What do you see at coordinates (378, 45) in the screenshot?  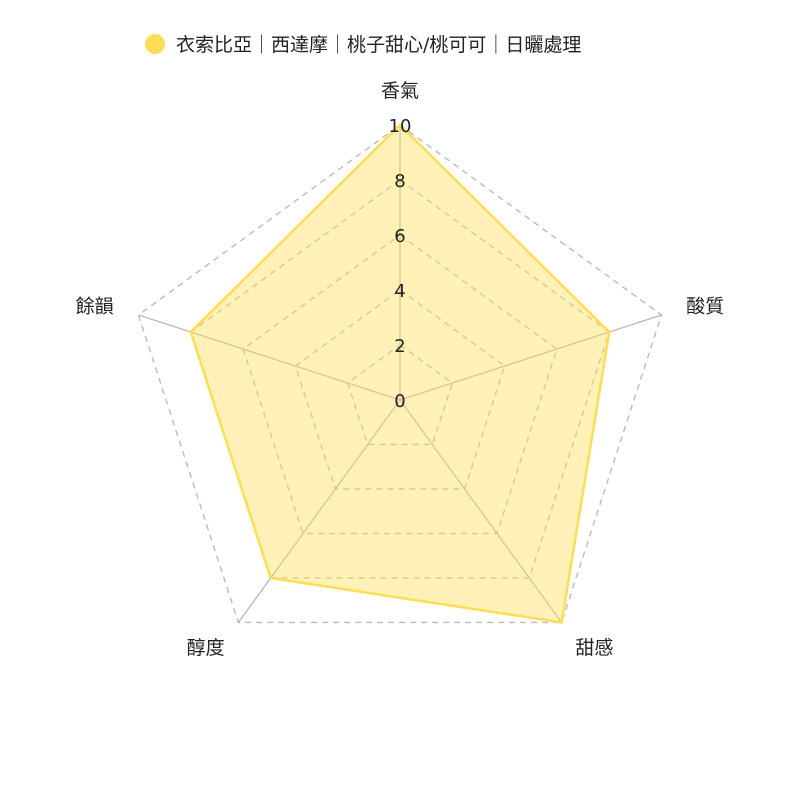 I see `legend-label-0: 衣索比亞｜西達摩｜桃子甜心/桃可可｜日曬處理` at bounding box center [378, 45].